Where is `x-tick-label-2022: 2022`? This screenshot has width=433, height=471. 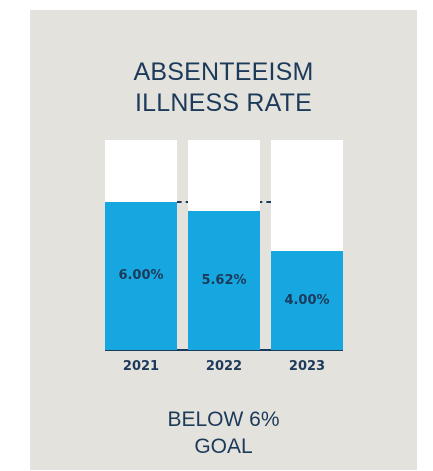 x-tick-label-2022: 2022 is located at coordinates (224, 366).